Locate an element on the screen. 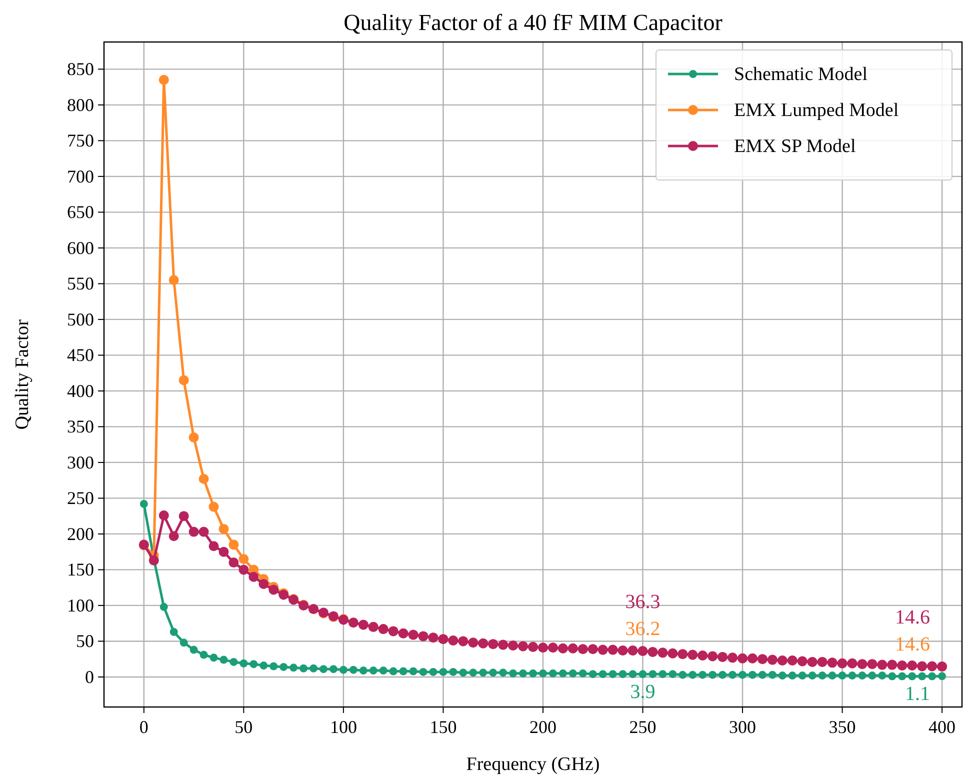  legend-label: EMX SP Model is located at coordinates (795, 146).